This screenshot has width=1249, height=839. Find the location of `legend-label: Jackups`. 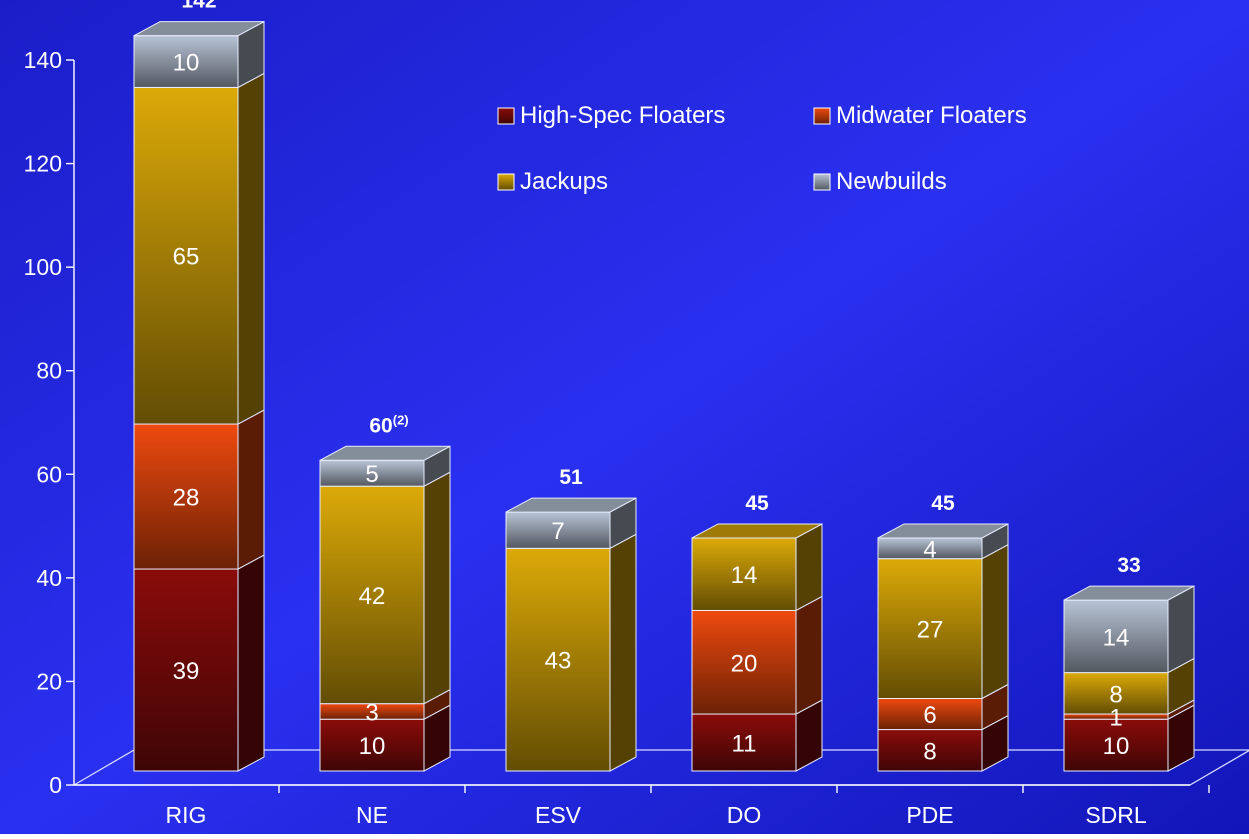

legend-label: Jackups is located at coordinates (564, 181).